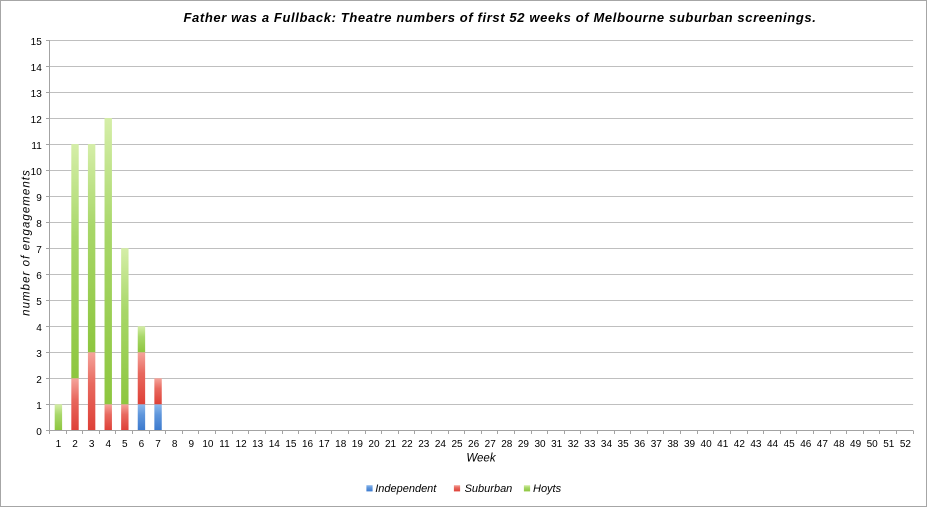 The height and width of the screenshot is (507, 927). I want to click on svg-text: 0, so click(39, 432).